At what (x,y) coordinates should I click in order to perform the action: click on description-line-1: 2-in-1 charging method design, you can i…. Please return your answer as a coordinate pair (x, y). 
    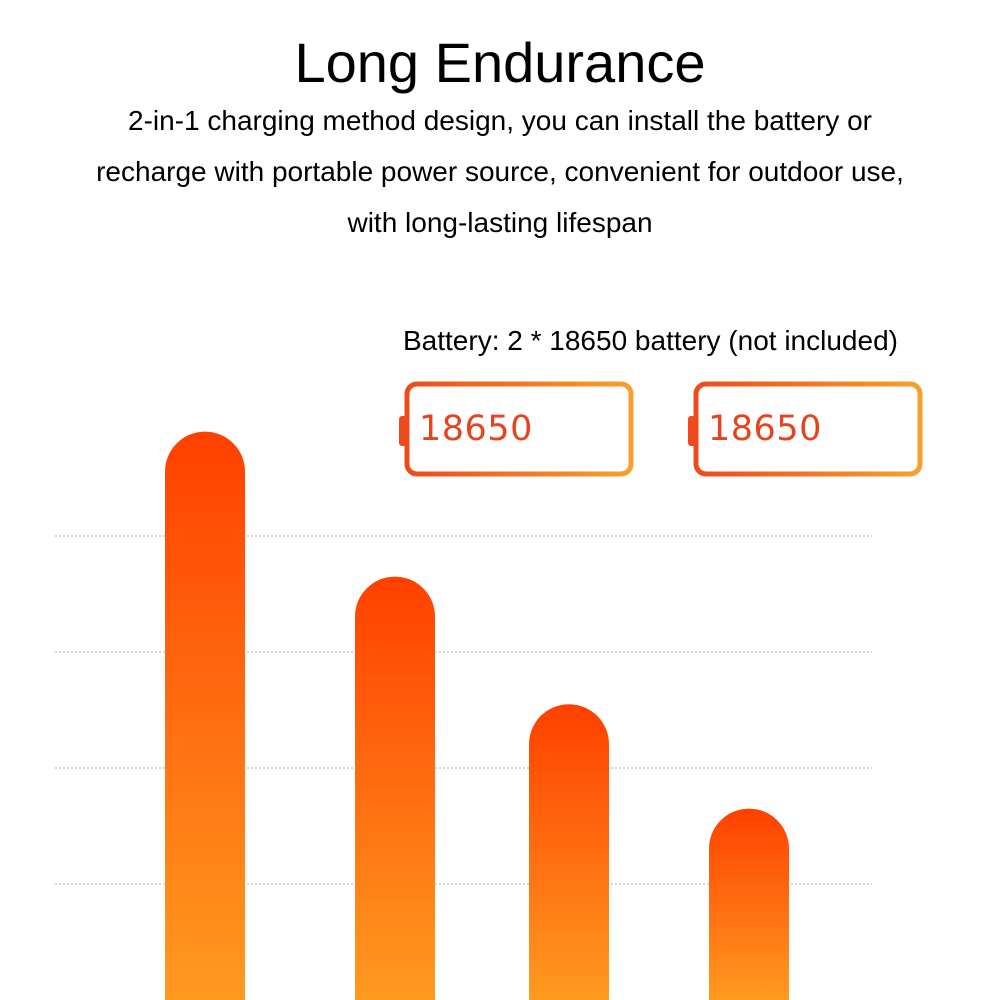
    Looking at the image, I should click on (500, 120).